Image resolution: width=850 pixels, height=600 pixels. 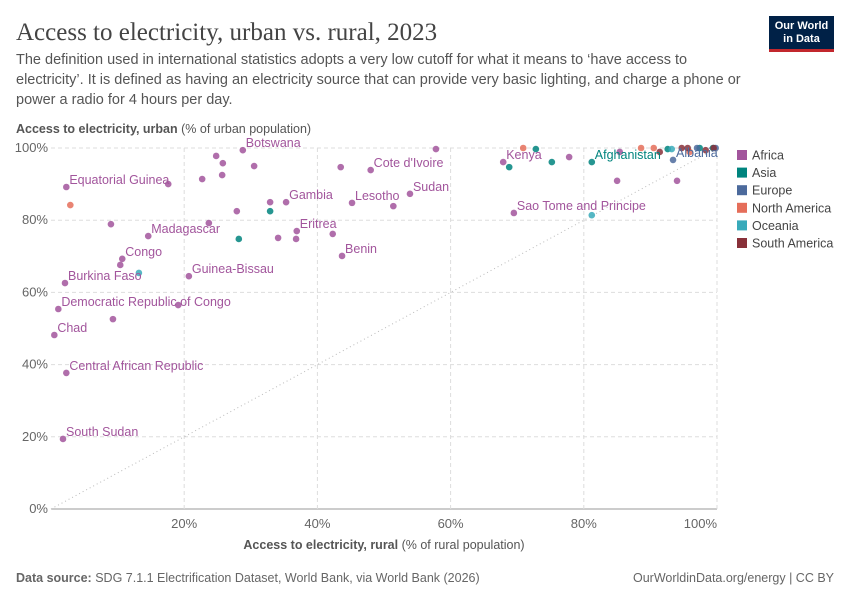 What do you see at coordinates (35, 436) in the screenshot?
I see `y-tick-label: 20%` at bounding box center [35, 436].